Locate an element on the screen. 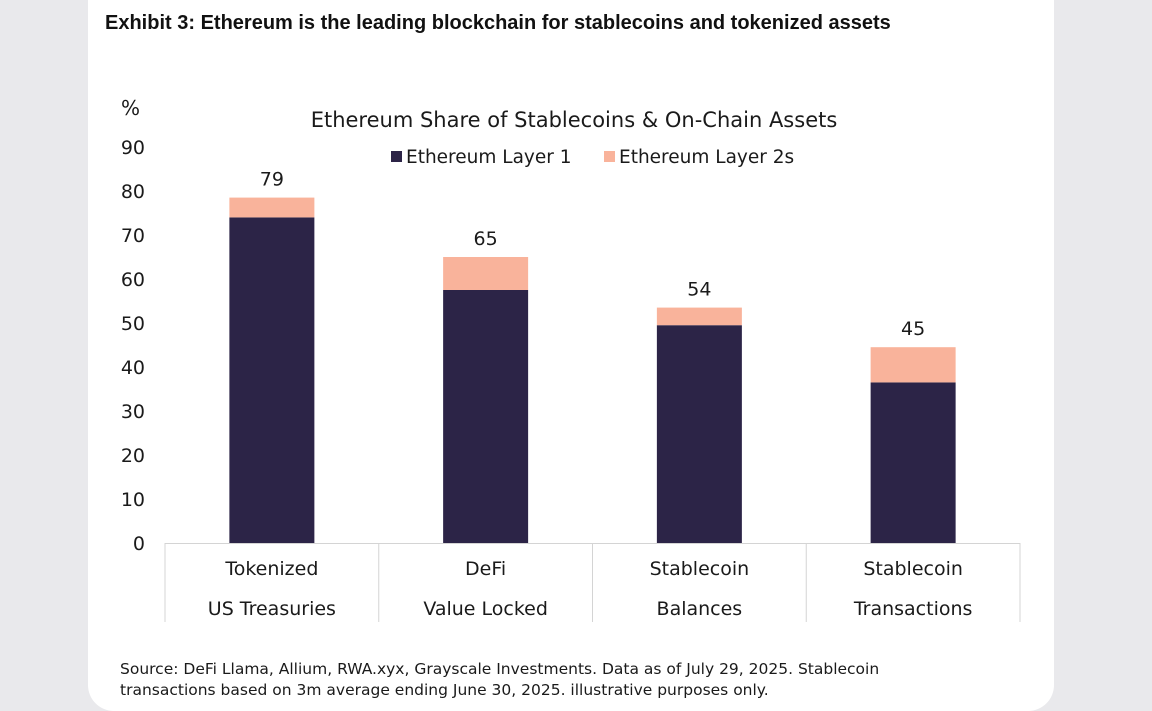 The image size is (1152, 711). x-category-label: Value Locked is located at coordinates (485, 609).